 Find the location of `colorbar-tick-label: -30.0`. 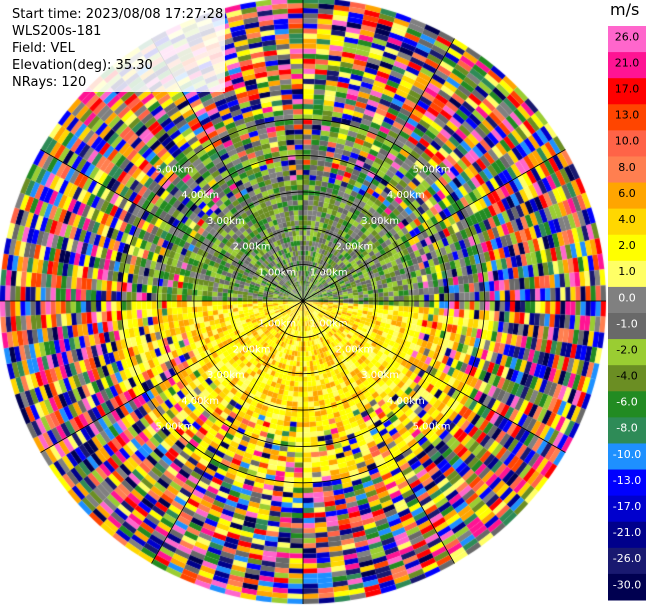

colorbar-tick-label: -30.0 is located at coordinates (627, 584).